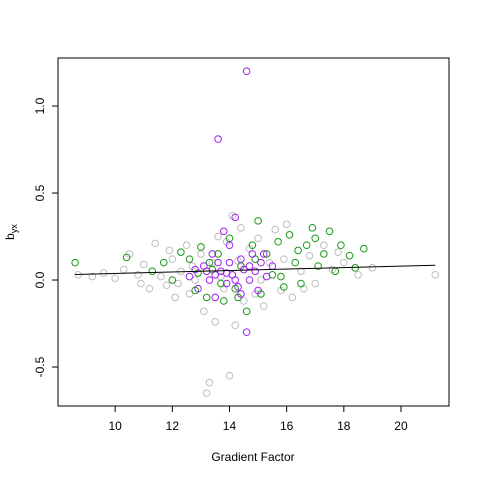 The width and height of the screenshot is (480, 485). Describe the element at coordinates (40, 192) in the screenshot. I see `y-tick-label: 0.5` at that location.